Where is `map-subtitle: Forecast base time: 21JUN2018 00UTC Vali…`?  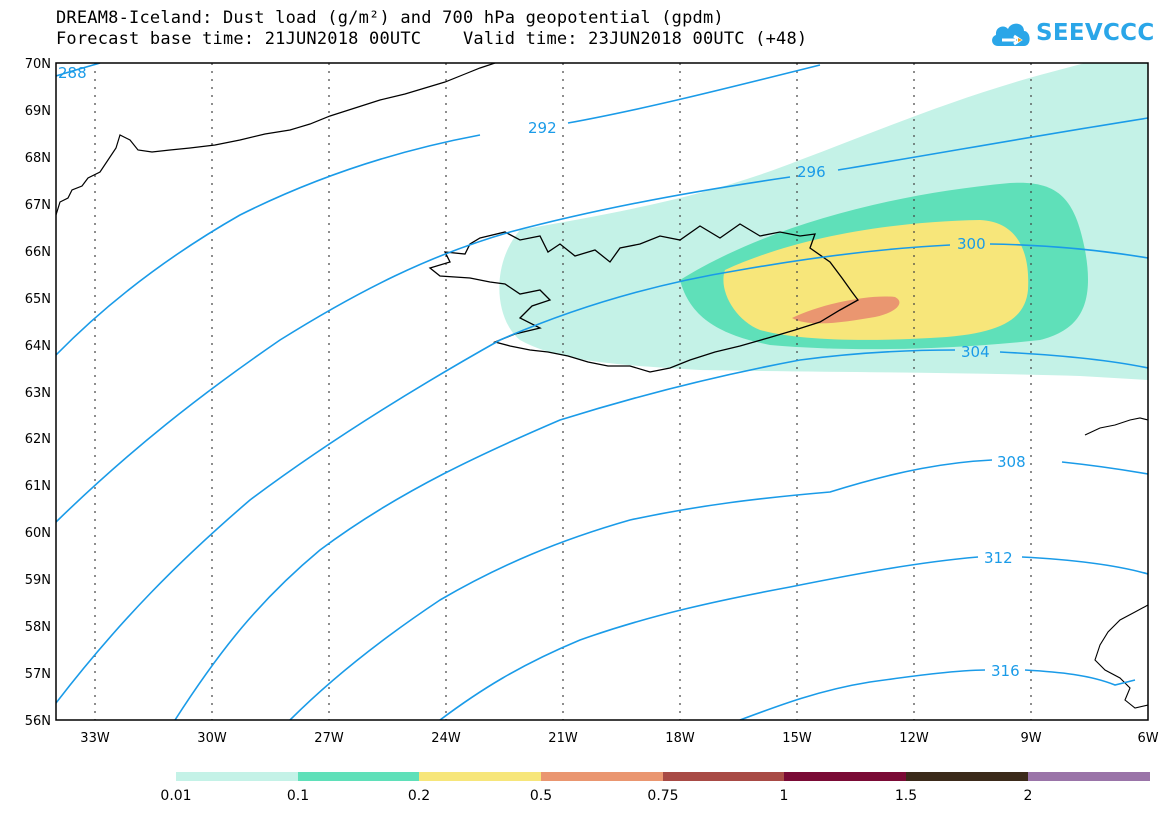
map-subtitle: Forecast base time: 21JUN2018 00UTC Vali… is located at coordinates (432, 39).